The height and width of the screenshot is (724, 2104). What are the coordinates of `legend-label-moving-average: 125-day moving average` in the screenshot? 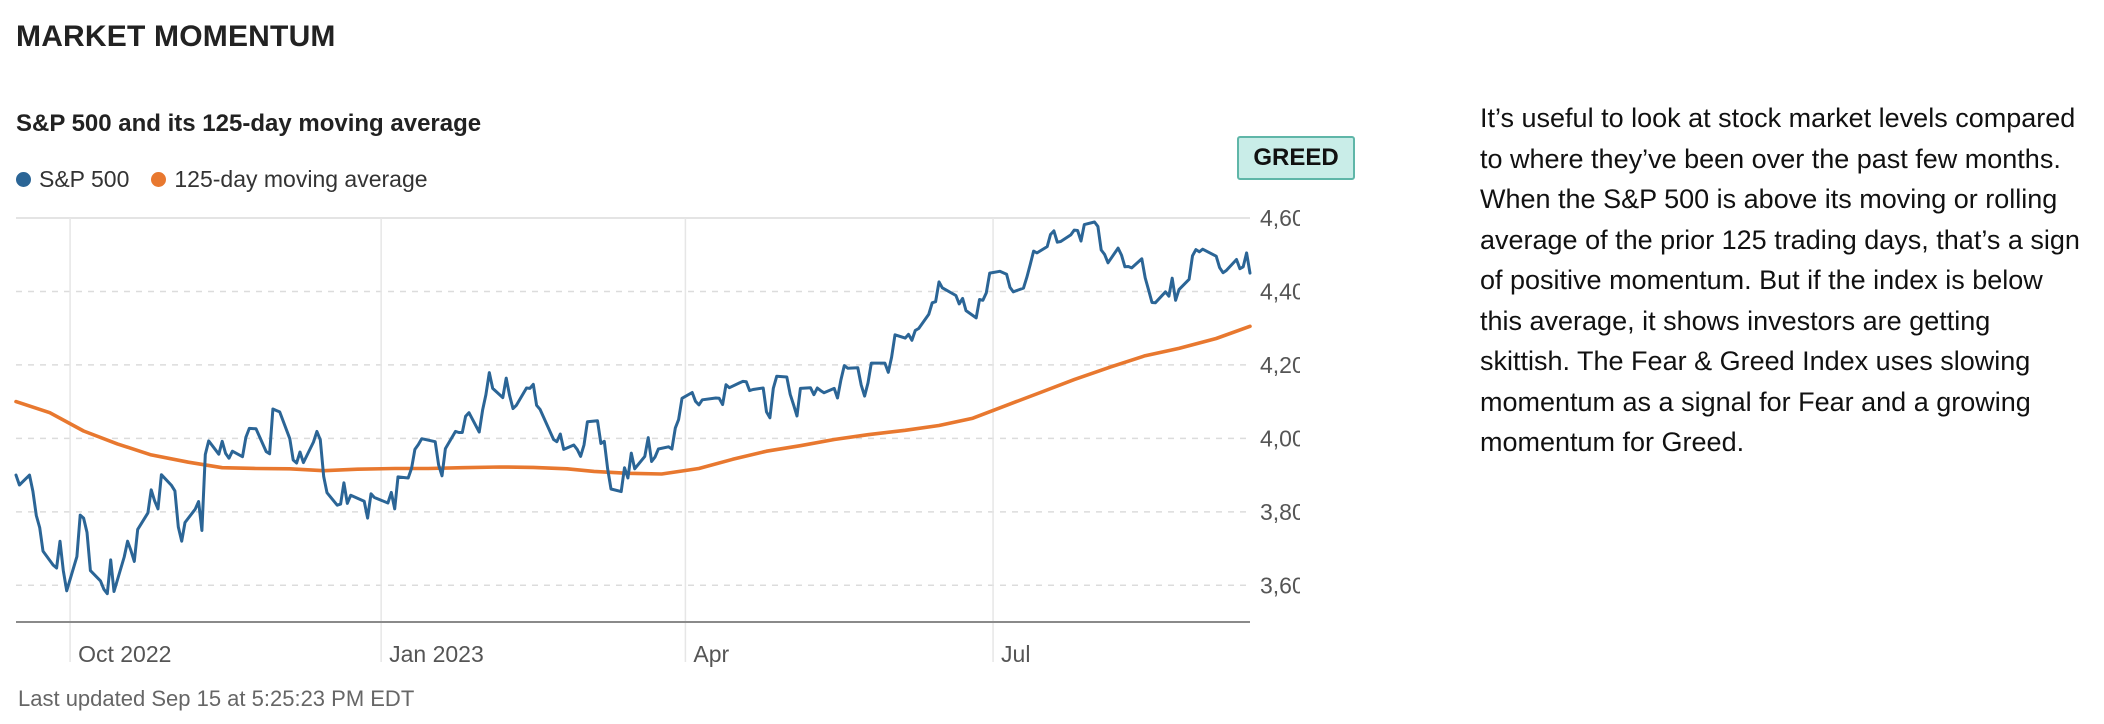 It's located at (301, 179).